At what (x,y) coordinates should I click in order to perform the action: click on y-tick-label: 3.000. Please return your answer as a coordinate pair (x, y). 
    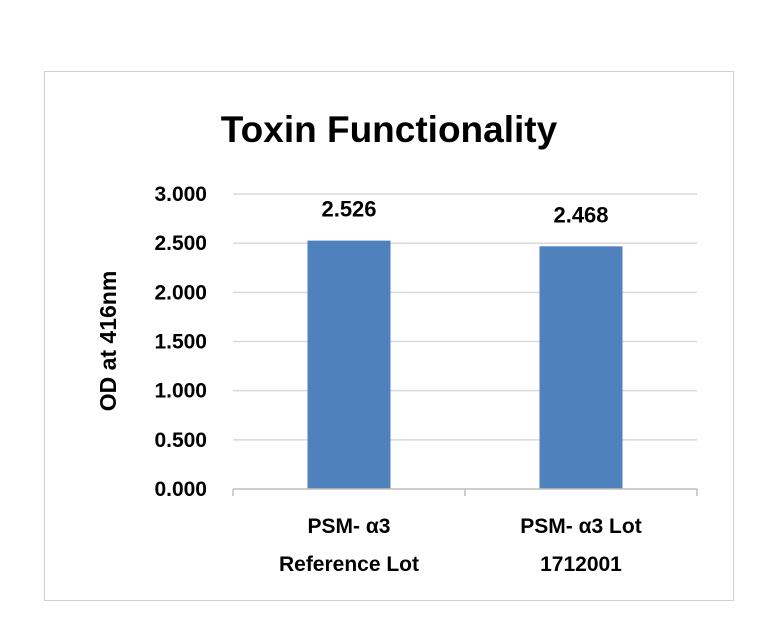
    Looking at the image, I should click on (180, 194).